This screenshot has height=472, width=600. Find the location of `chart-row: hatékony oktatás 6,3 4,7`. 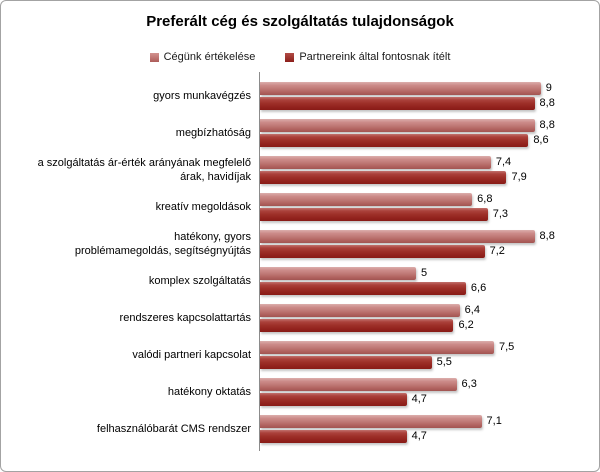

chart-row: hatékony oktatás 6,3 4,7 is located at coordinates (300, 391).